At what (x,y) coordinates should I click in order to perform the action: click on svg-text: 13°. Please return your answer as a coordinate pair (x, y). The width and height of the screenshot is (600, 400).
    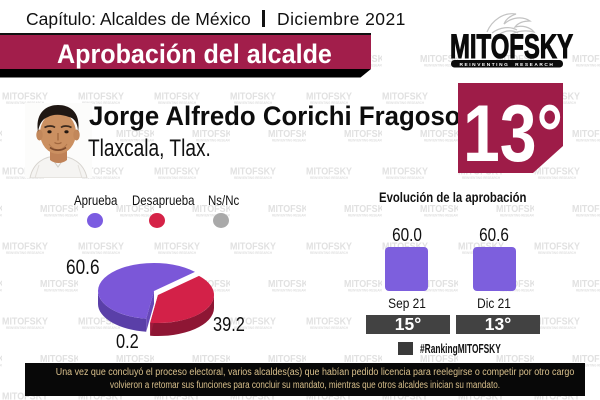
    Looking at the image, I should click on (513, 132).